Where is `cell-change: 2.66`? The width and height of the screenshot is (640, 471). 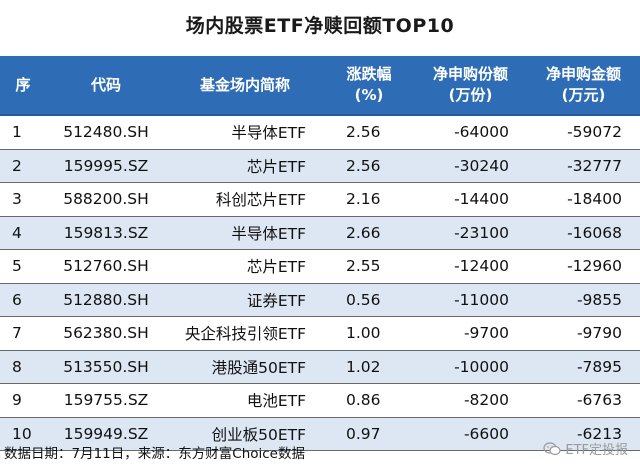 cell-change: 2.66 is located at coordinates (369, 233).